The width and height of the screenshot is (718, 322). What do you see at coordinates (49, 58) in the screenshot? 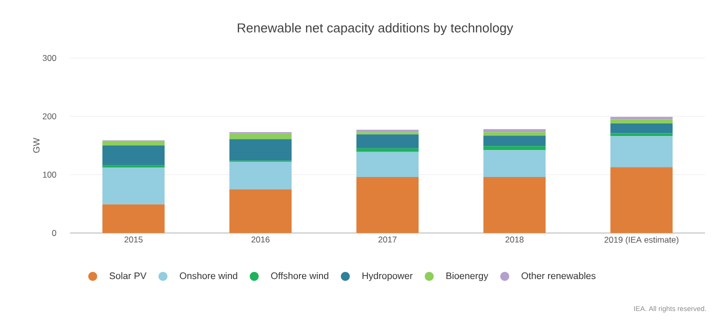
I see `y-tick-label: 300` at bounding box center [49, 58].